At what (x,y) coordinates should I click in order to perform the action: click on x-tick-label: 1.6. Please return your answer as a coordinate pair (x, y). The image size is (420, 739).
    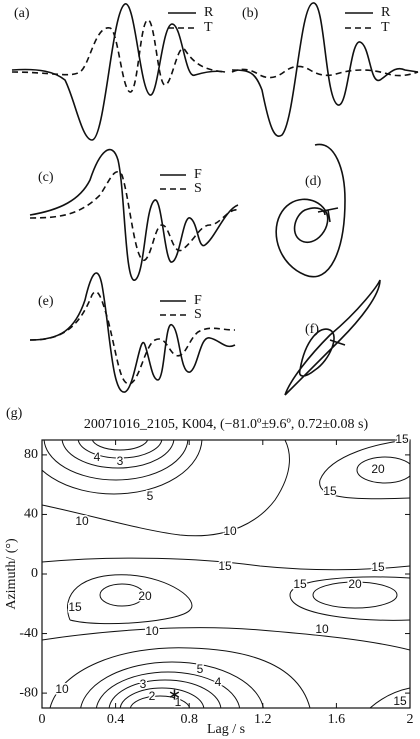
    Looking at the image, I should click on (337, 719).